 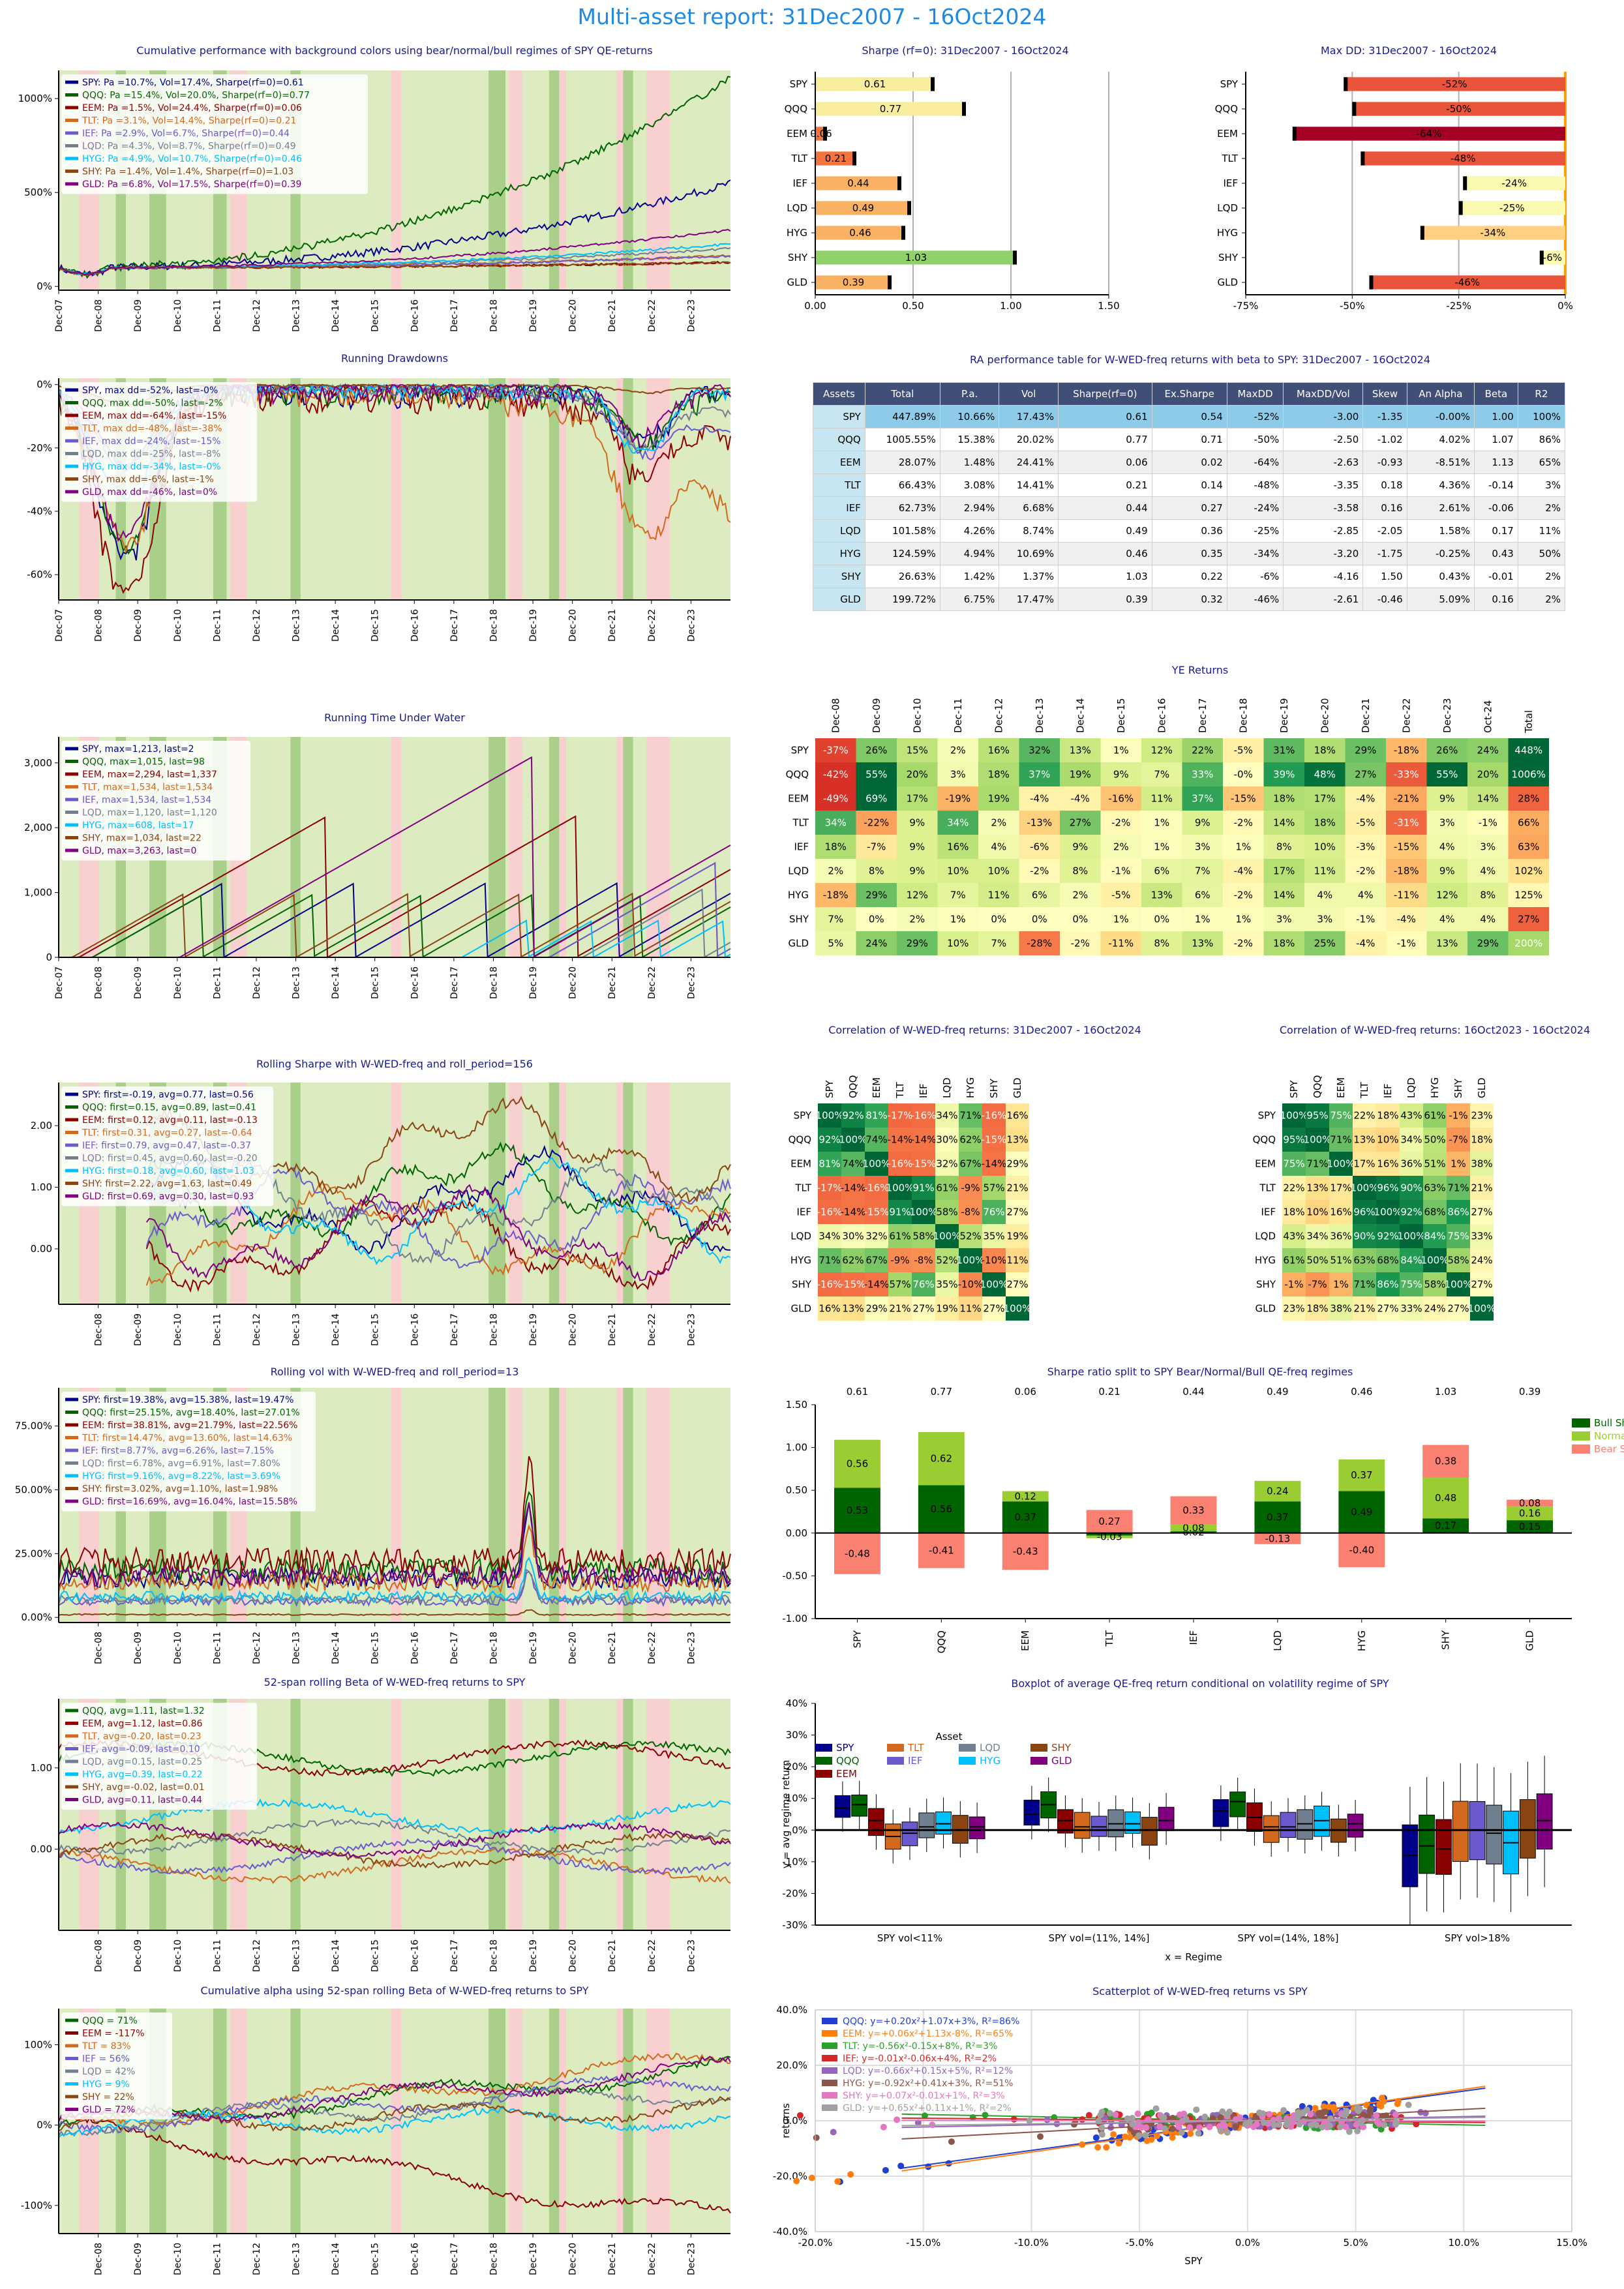 I want to click on series-line-SHY, so click(x=395, y=925).